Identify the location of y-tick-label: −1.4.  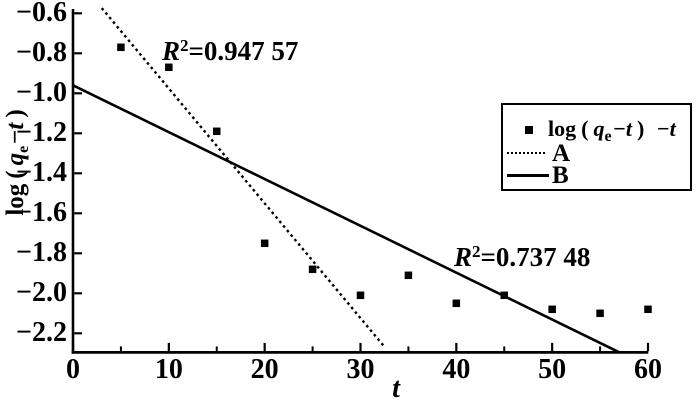
(41, 173).